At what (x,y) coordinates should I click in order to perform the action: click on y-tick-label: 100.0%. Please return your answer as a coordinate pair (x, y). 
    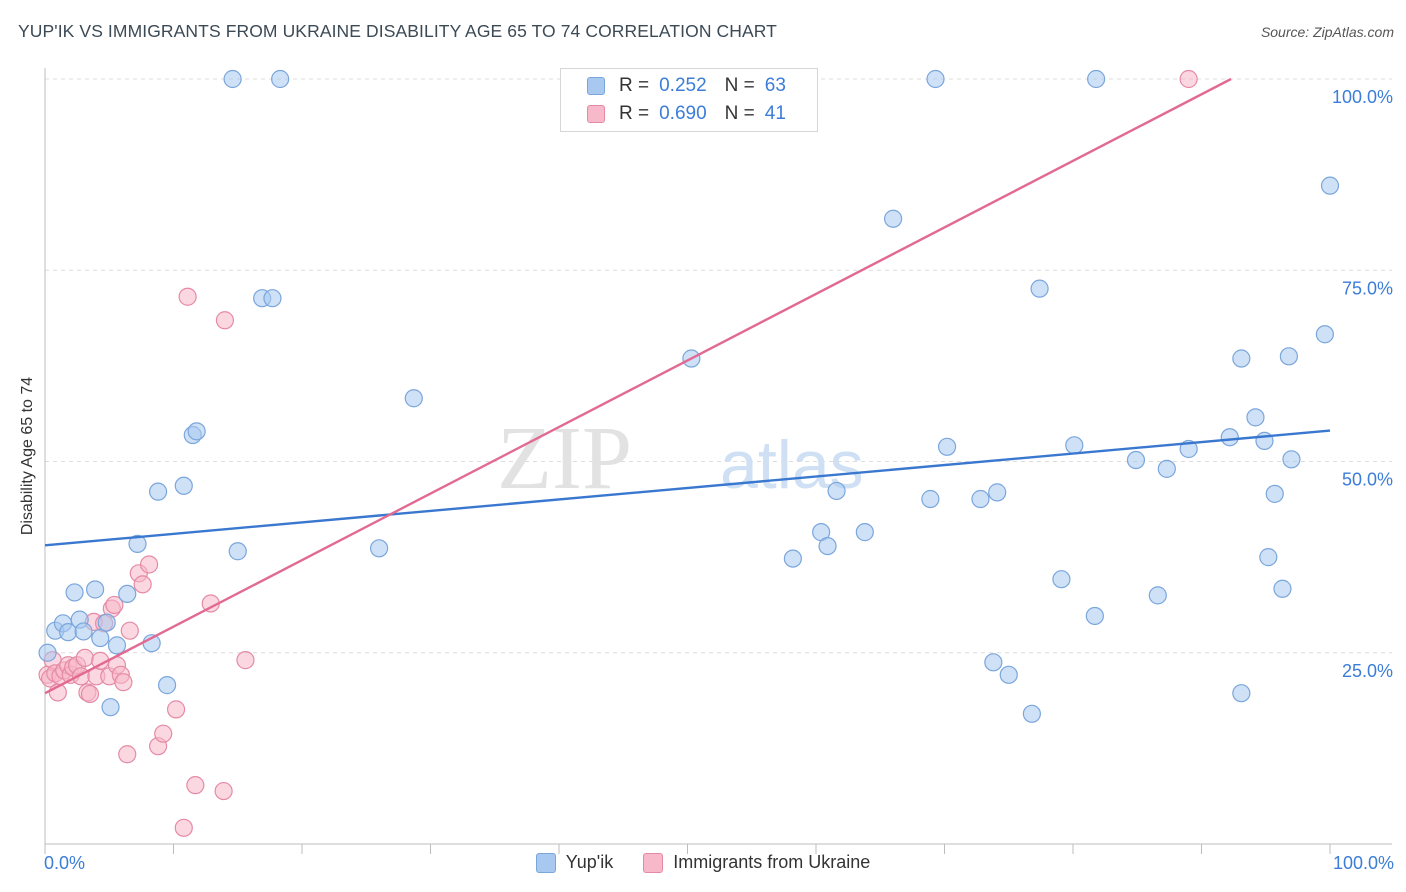
    Looking at the image, I should click on (1362, 97).